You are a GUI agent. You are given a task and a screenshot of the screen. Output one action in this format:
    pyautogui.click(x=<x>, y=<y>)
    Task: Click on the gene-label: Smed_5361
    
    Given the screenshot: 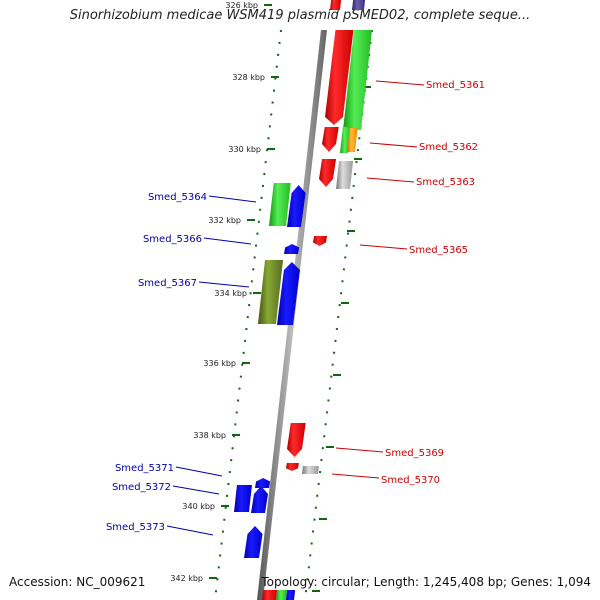 What is the action you would take?
    pyautogui.click(x=455, y=85)
    